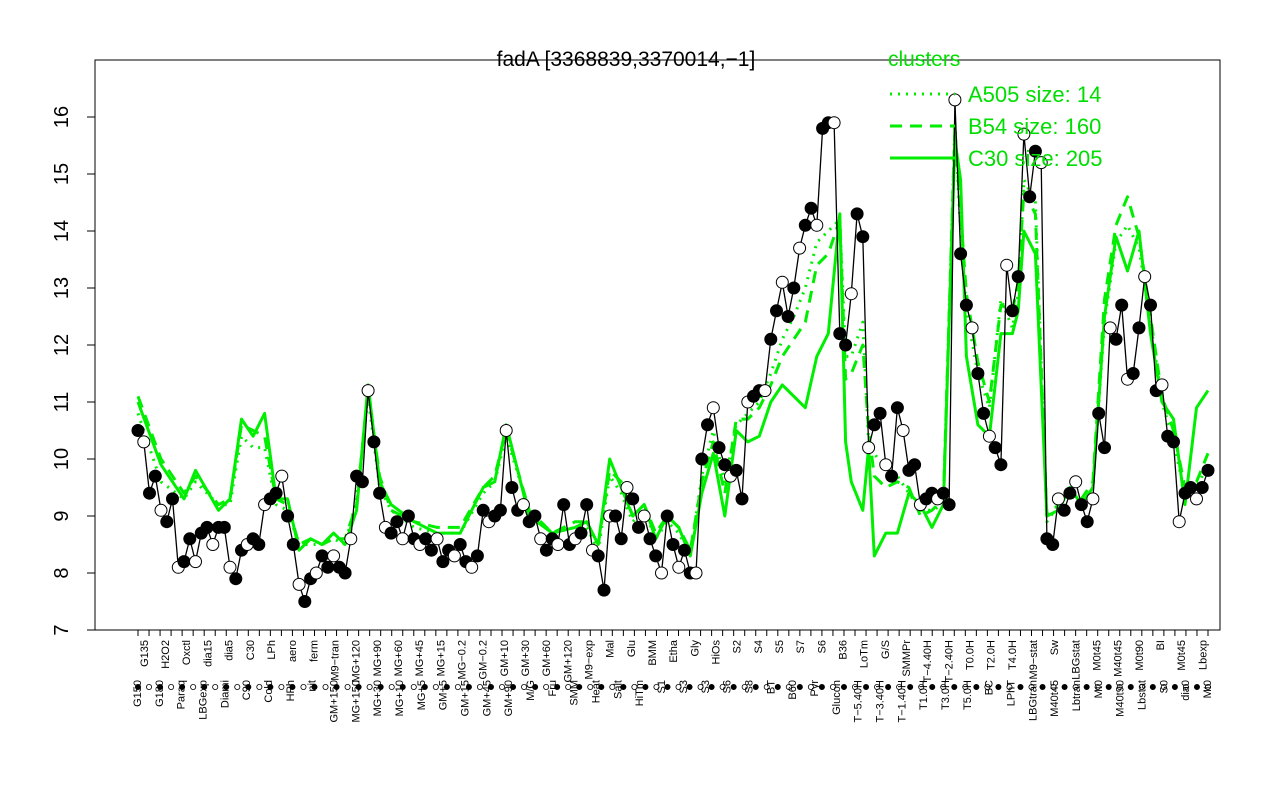 The image size is (1280, 805). What do you see at coordinates (204, 700) in the screenshot?
I see `x-tick-label: LBGexp` at bounding box center [204, 700].